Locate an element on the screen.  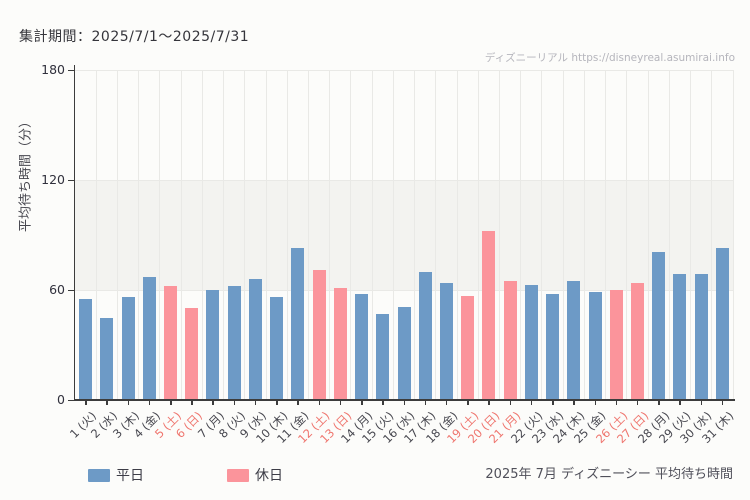
legend-holiday-swatch is located at coordinates (238, 475).